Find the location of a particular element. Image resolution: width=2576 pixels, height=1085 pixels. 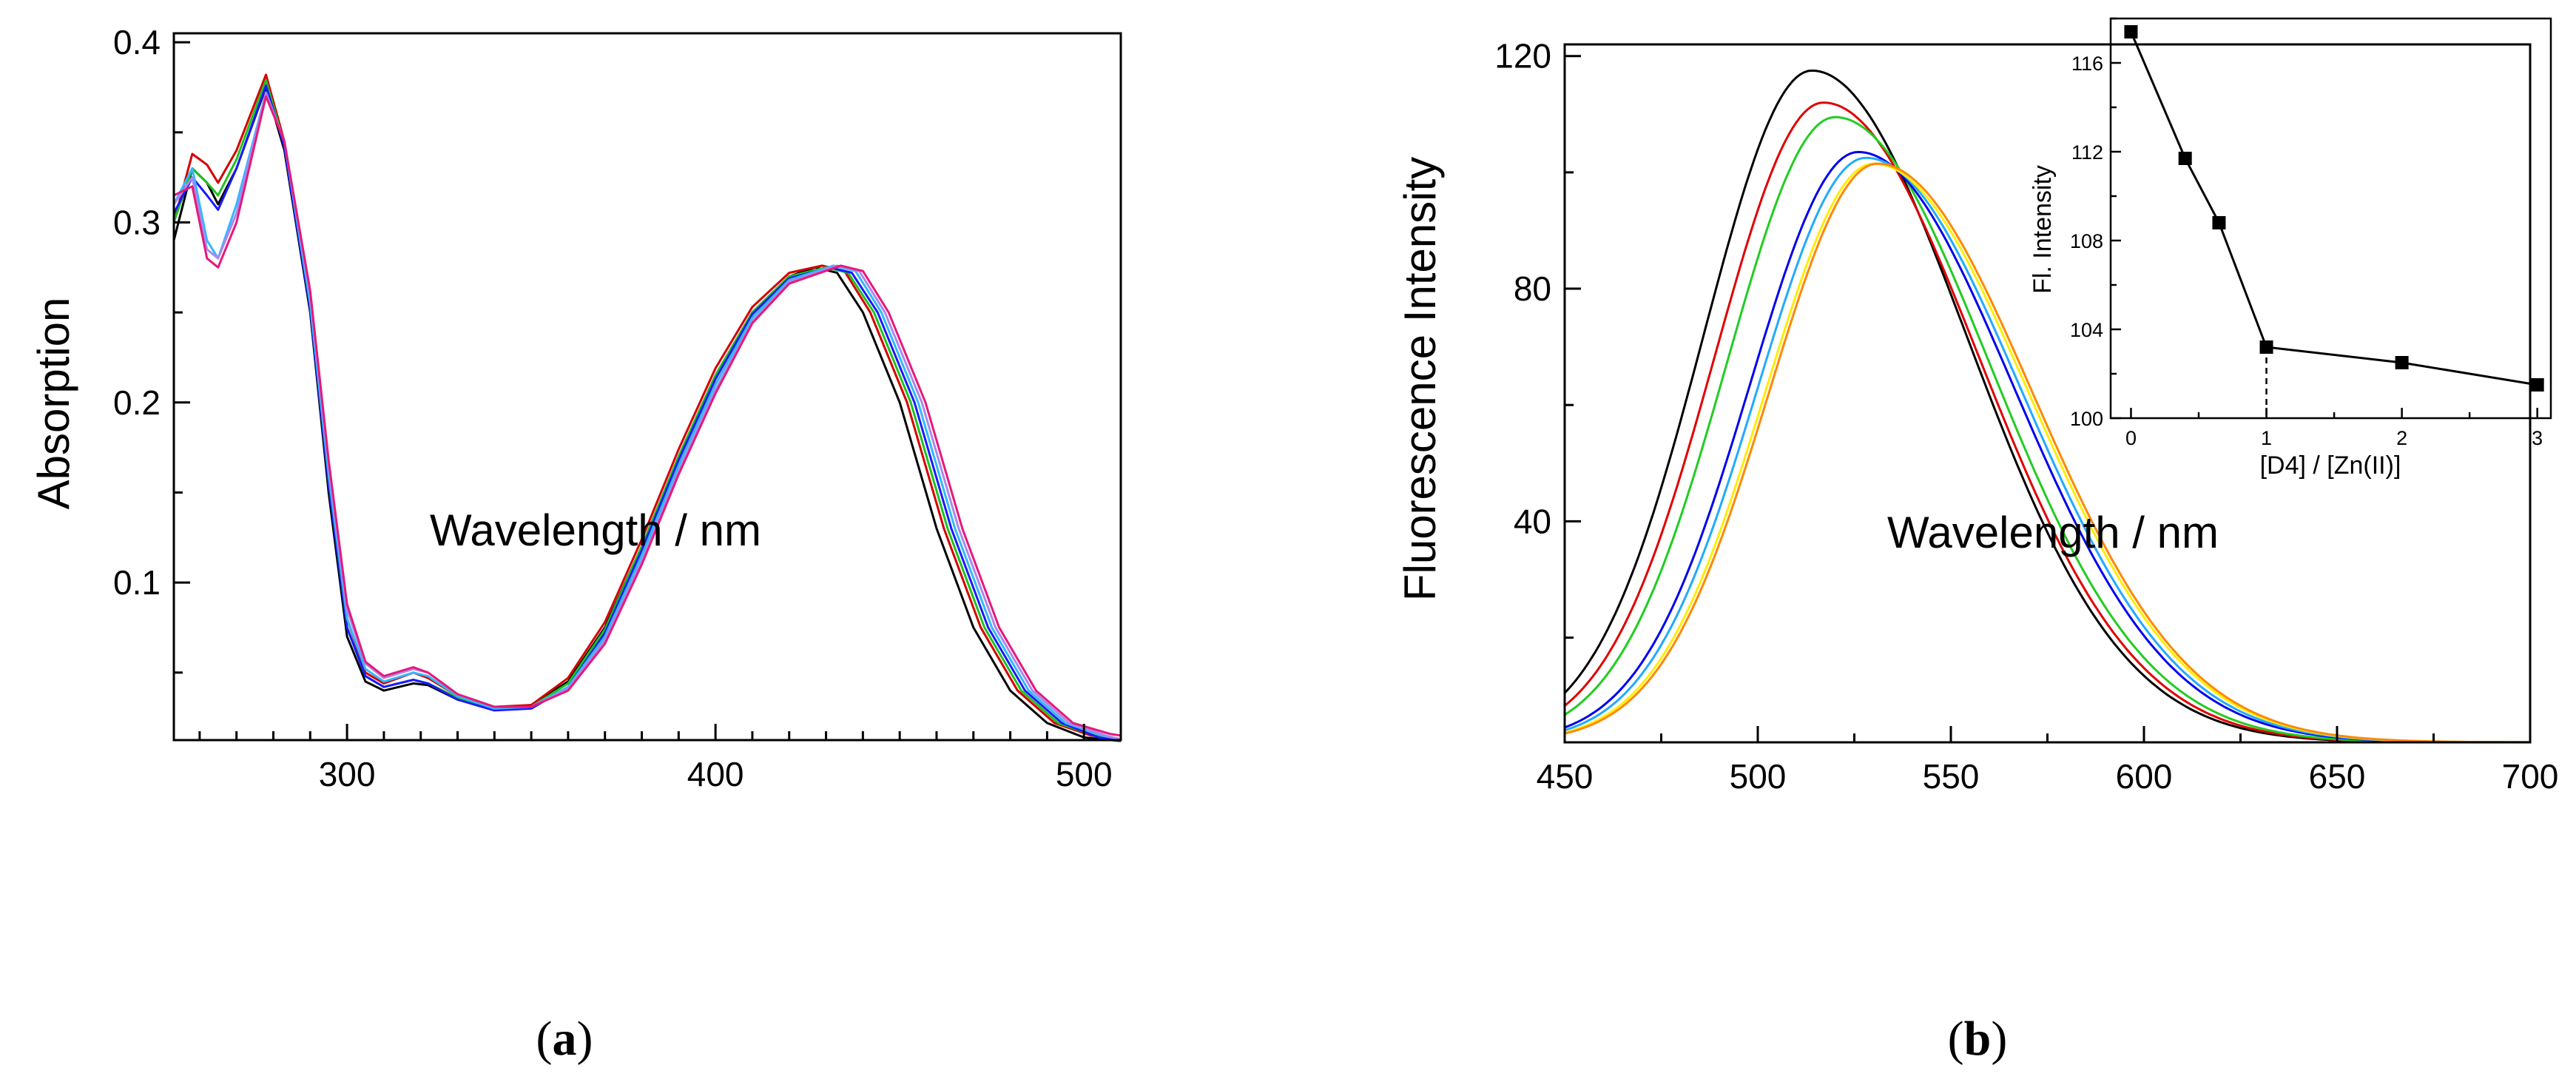

inset-x-tick-label: 1 is located at coordinates (2266, 438).